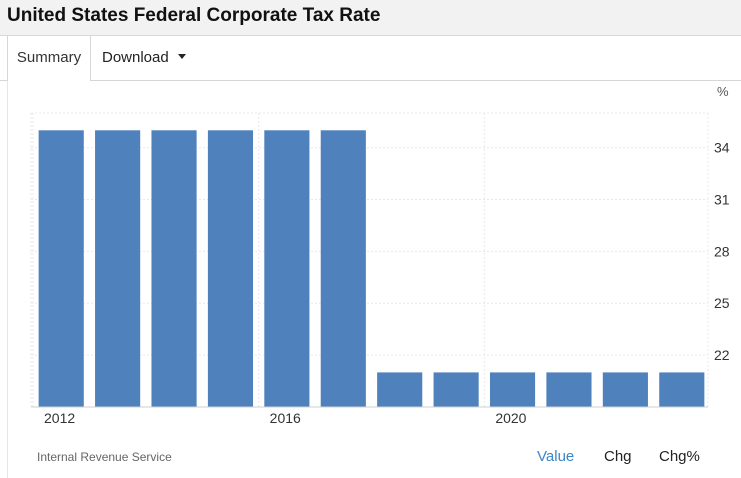 The image size is (741, 478). What do you see at coordinates (512, 389) in the screenshot?
I see `bar-2020` at bounding box center [512, 389].